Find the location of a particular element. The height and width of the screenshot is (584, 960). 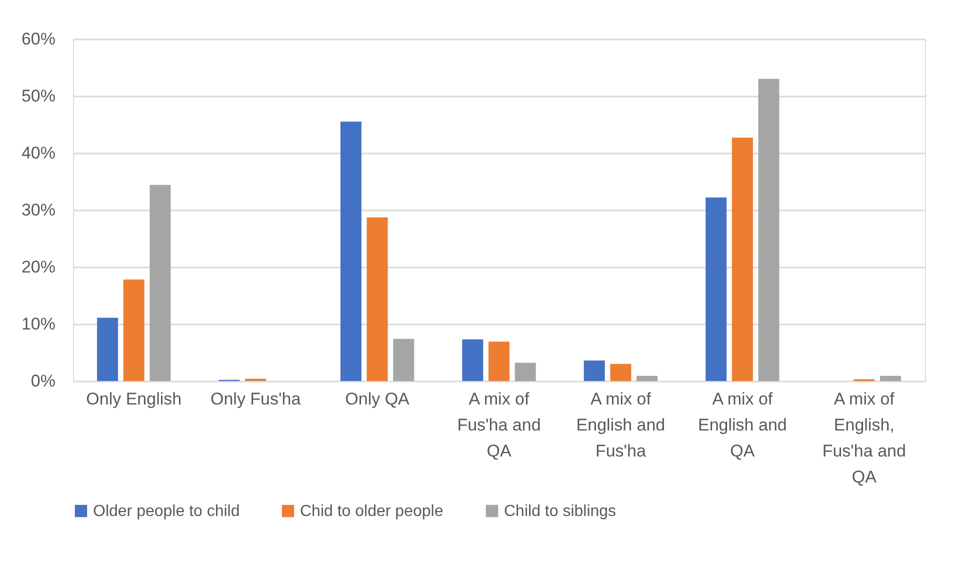

y-tick-label: 40% is located at coordinates (38, 153).